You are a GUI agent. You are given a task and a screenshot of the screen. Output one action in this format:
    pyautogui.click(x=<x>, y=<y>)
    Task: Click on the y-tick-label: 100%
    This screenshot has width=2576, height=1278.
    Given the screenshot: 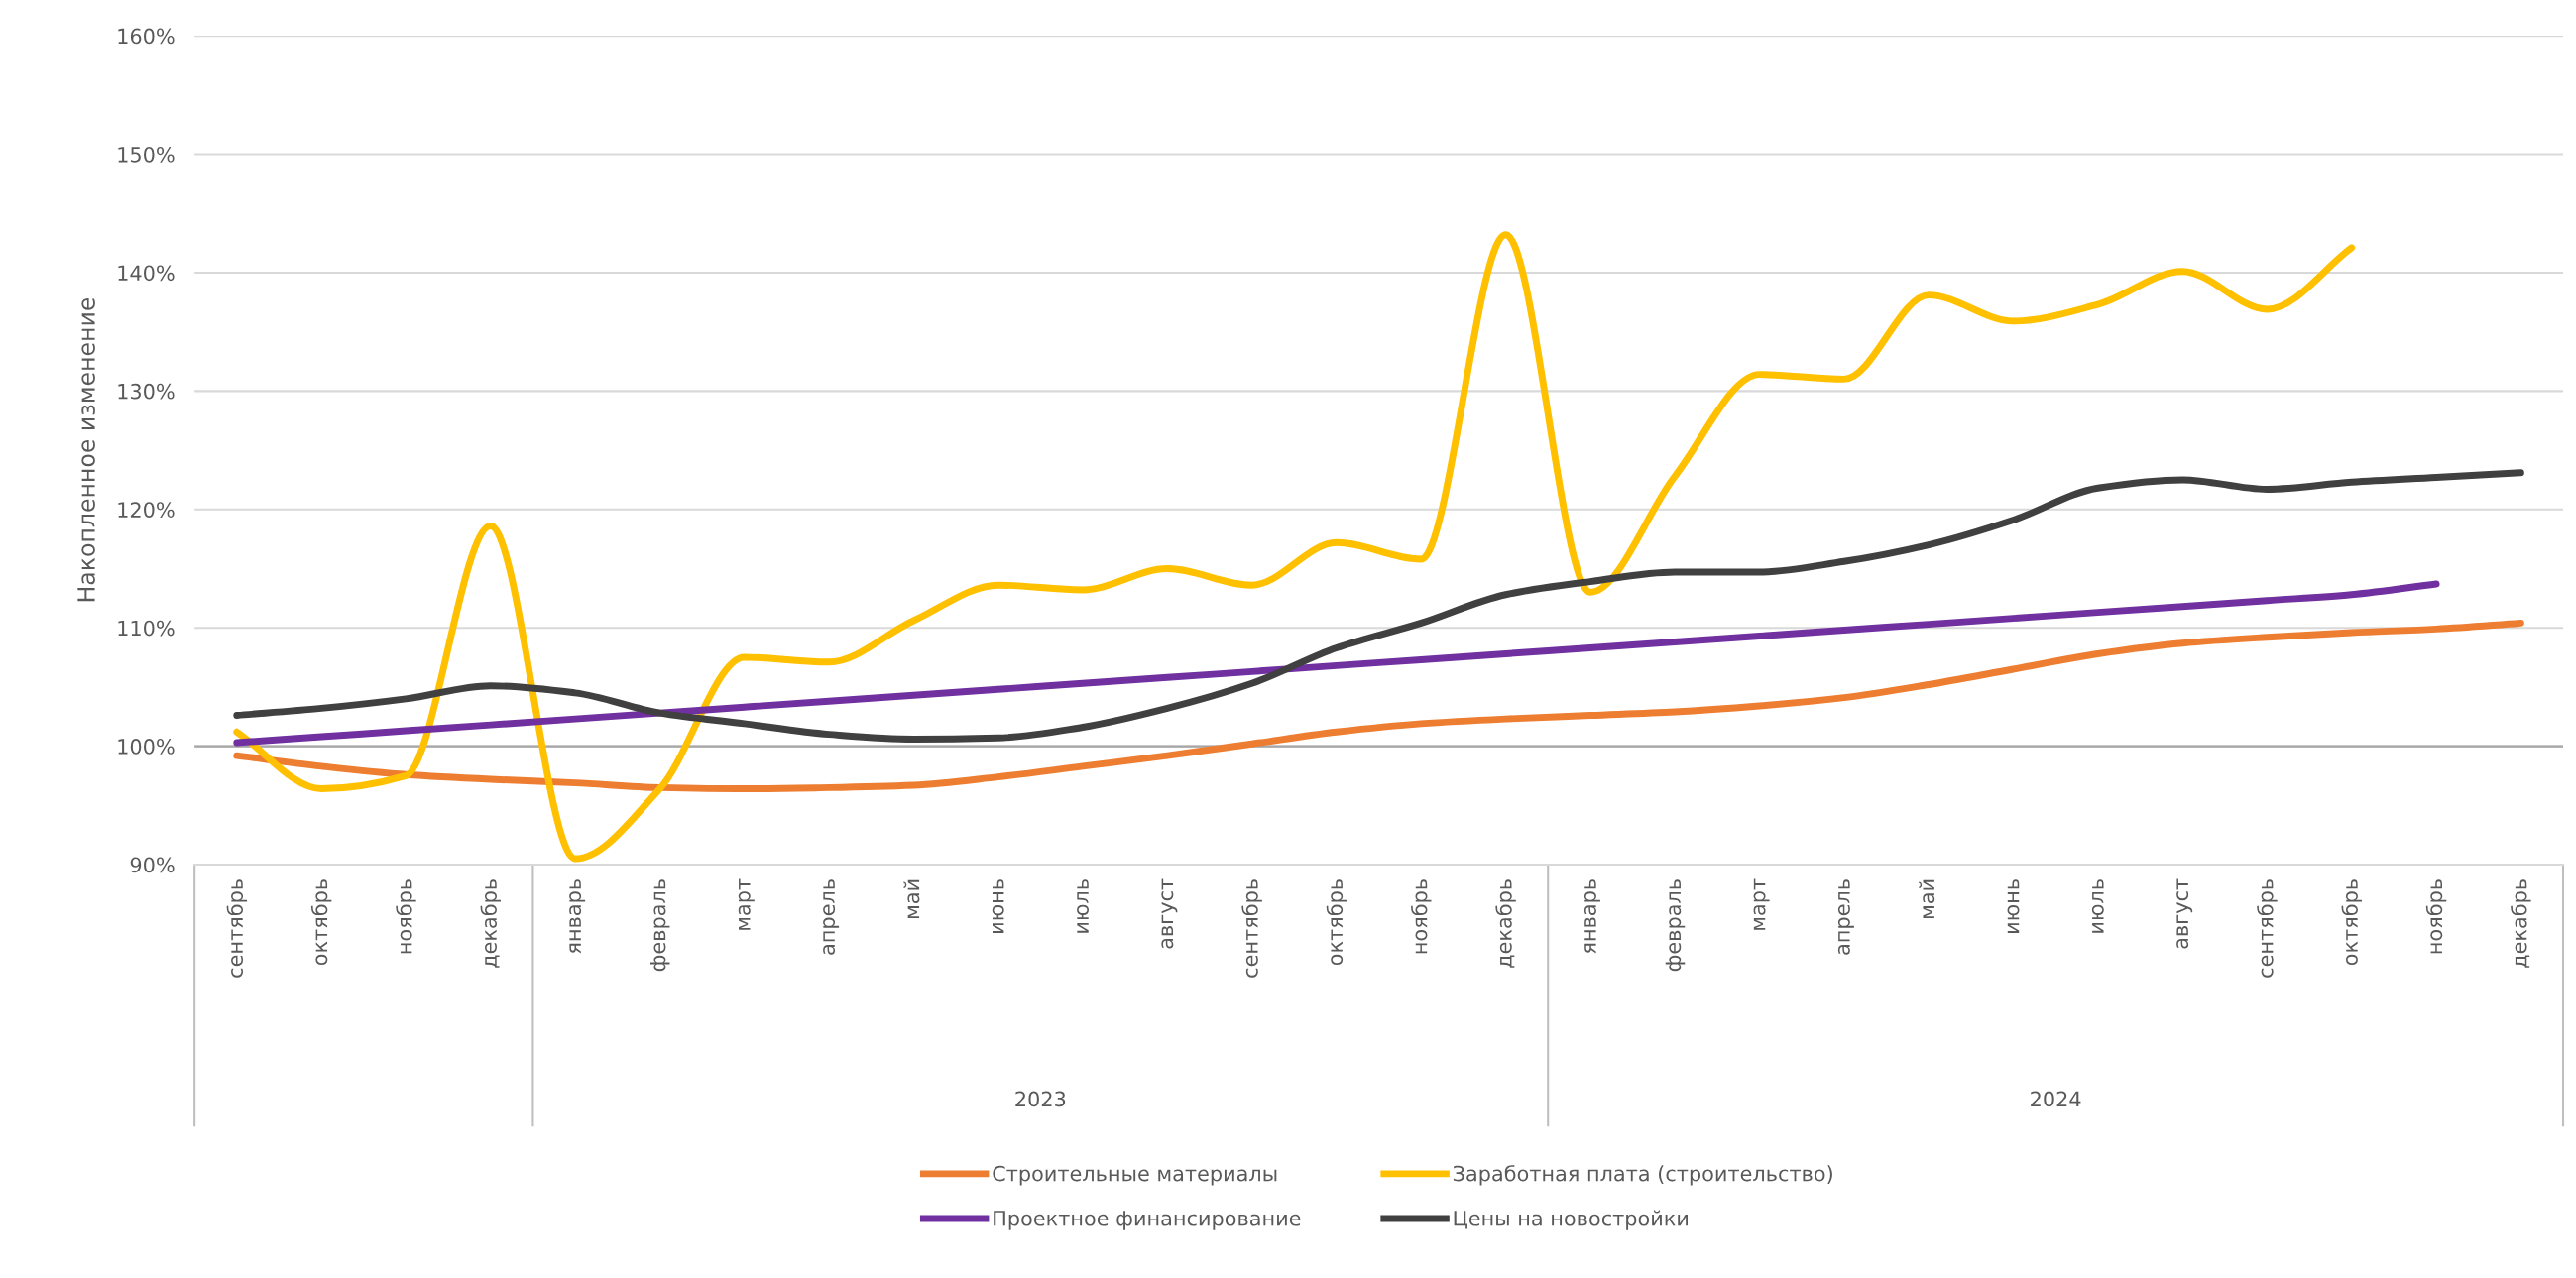 What is the action you would take?
    pyautogui.click(x=146, y=747)
    